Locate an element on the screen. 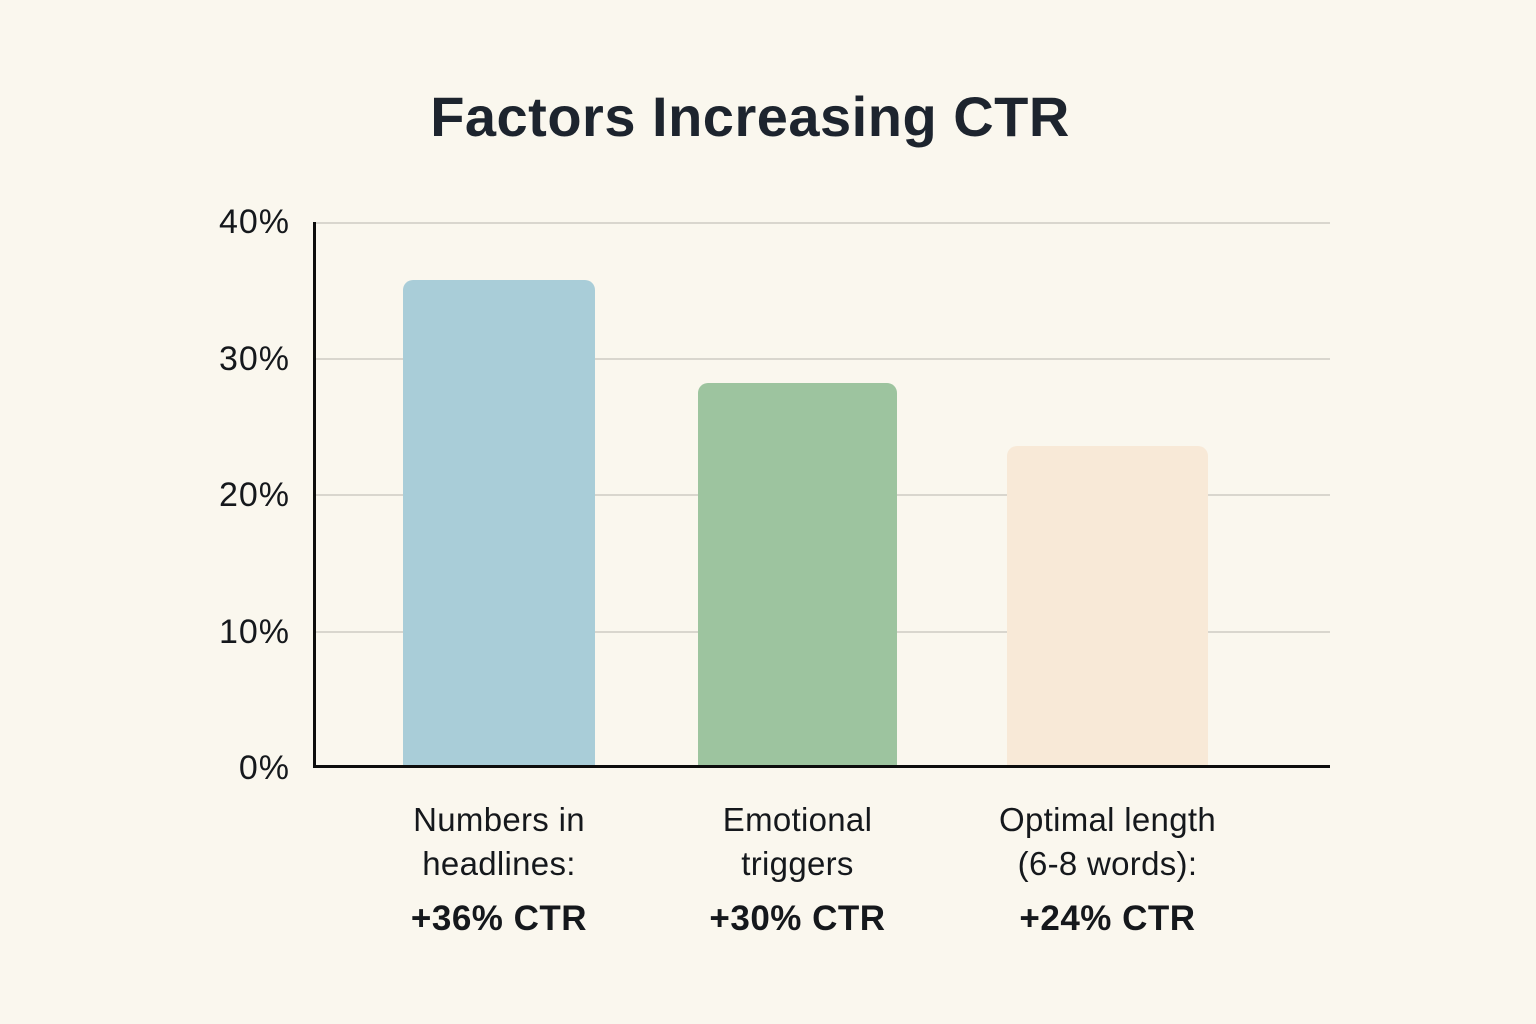  category-label-3: Optimal length (6-8 words): +24% CTR is located at coordinates (1108, 869).